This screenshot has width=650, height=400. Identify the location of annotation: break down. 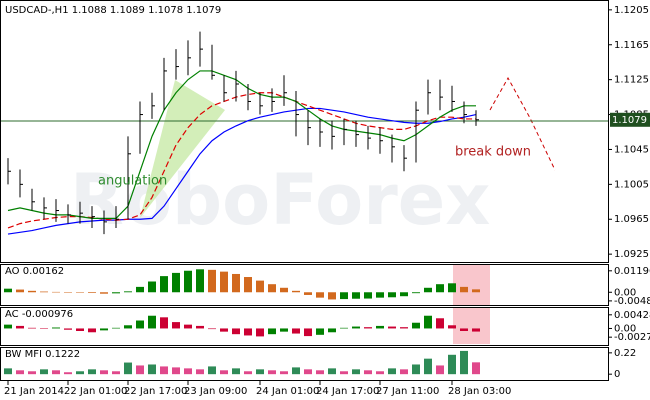
(493, 152).